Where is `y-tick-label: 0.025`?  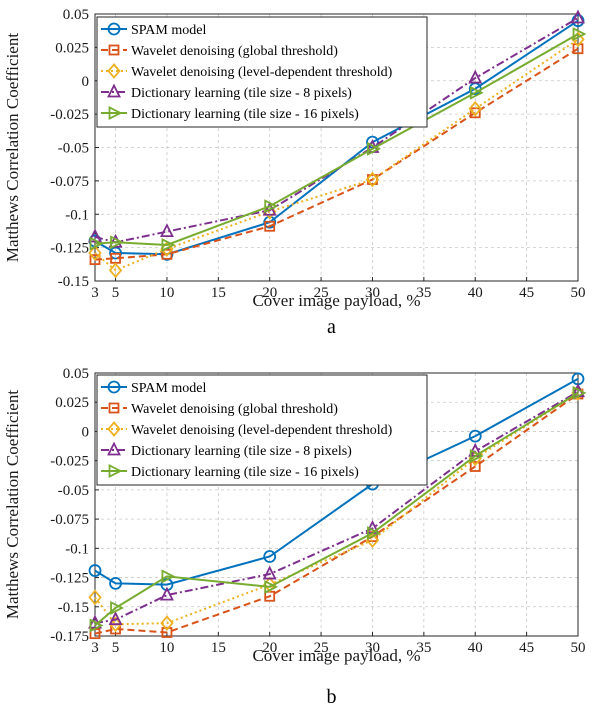
y-tick-label: 0.025 is located at coordinates (72, 403).